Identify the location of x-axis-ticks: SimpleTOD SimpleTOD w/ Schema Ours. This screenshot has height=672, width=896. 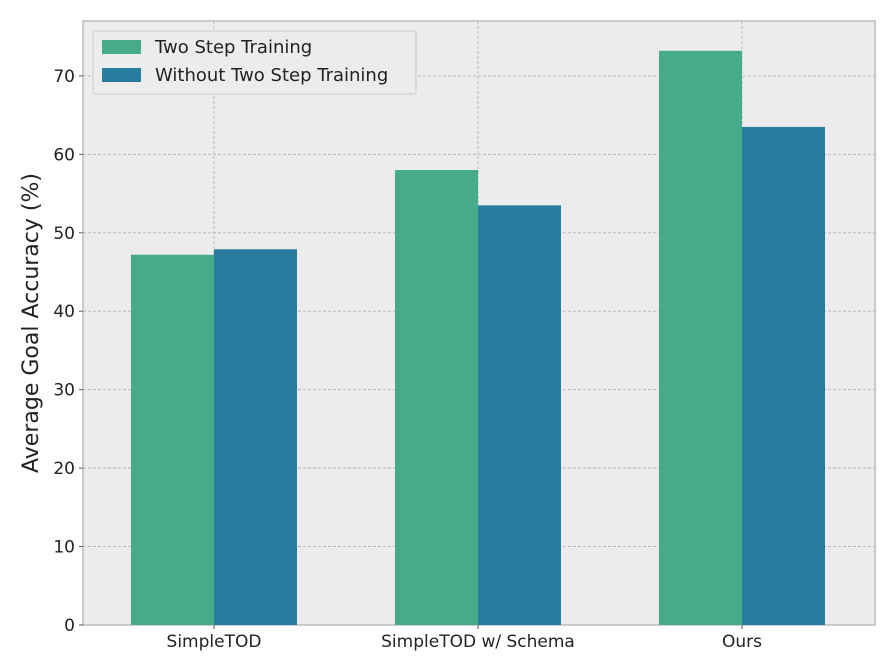
(464, 638).